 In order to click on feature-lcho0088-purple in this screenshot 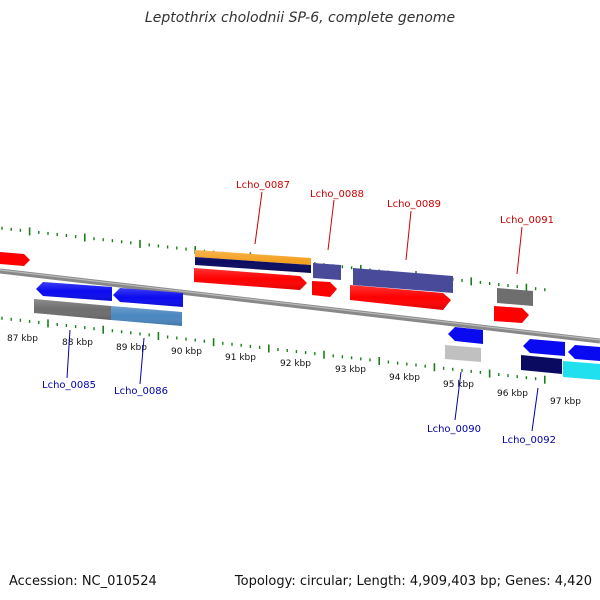, I will do `click(327, 271)`.